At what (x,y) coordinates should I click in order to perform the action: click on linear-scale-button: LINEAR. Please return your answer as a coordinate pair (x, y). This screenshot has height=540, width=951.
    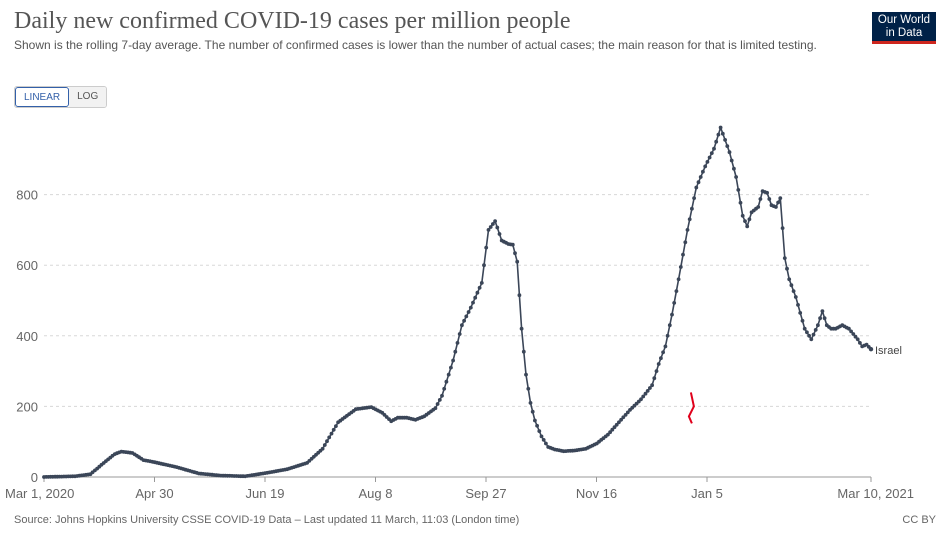
    Looking at the image, I should click on (42, 97).